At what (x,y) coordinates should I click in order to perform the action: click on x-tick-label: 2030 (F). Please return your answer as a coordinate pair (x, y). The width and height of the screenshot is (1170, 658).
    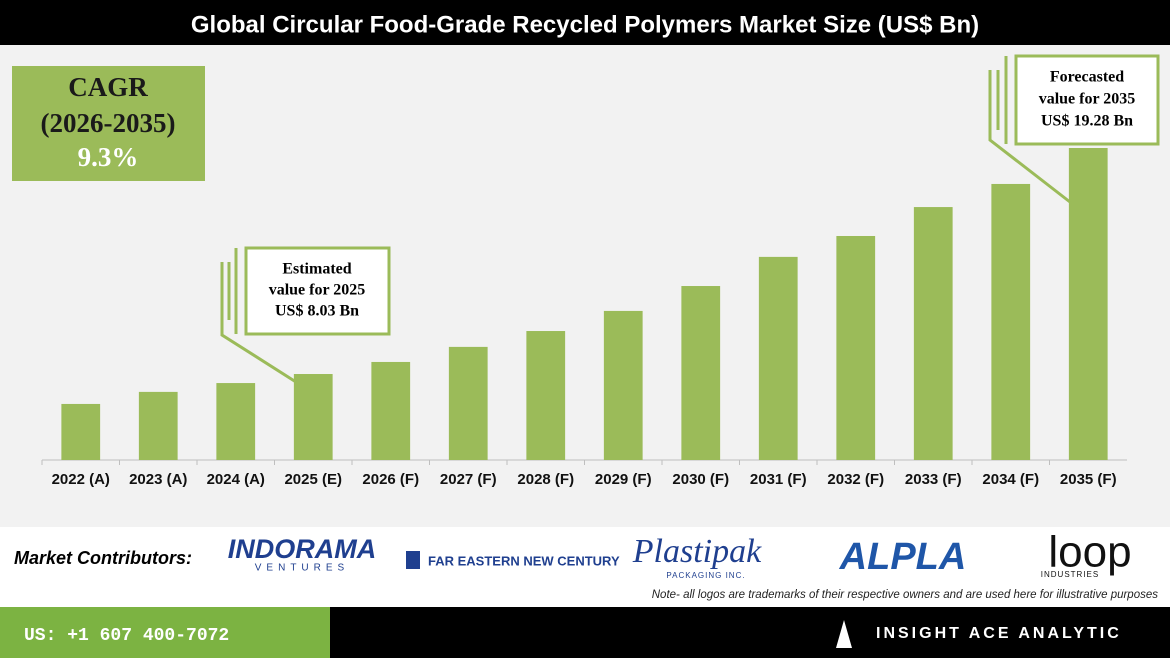
    Looking at the image, I should click on (700, 479).